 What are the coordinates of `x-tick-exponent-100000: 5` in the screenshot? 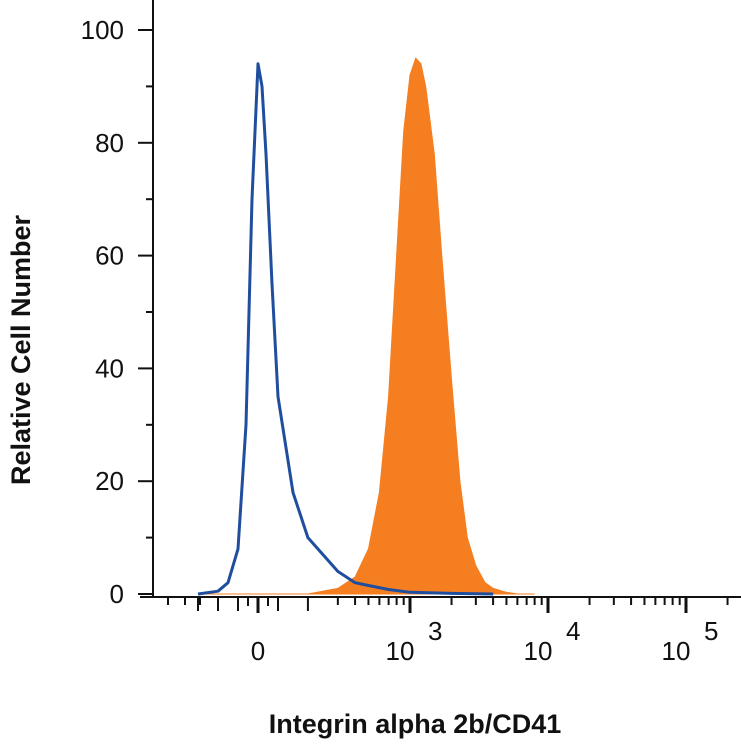 It's located at (711, 631).